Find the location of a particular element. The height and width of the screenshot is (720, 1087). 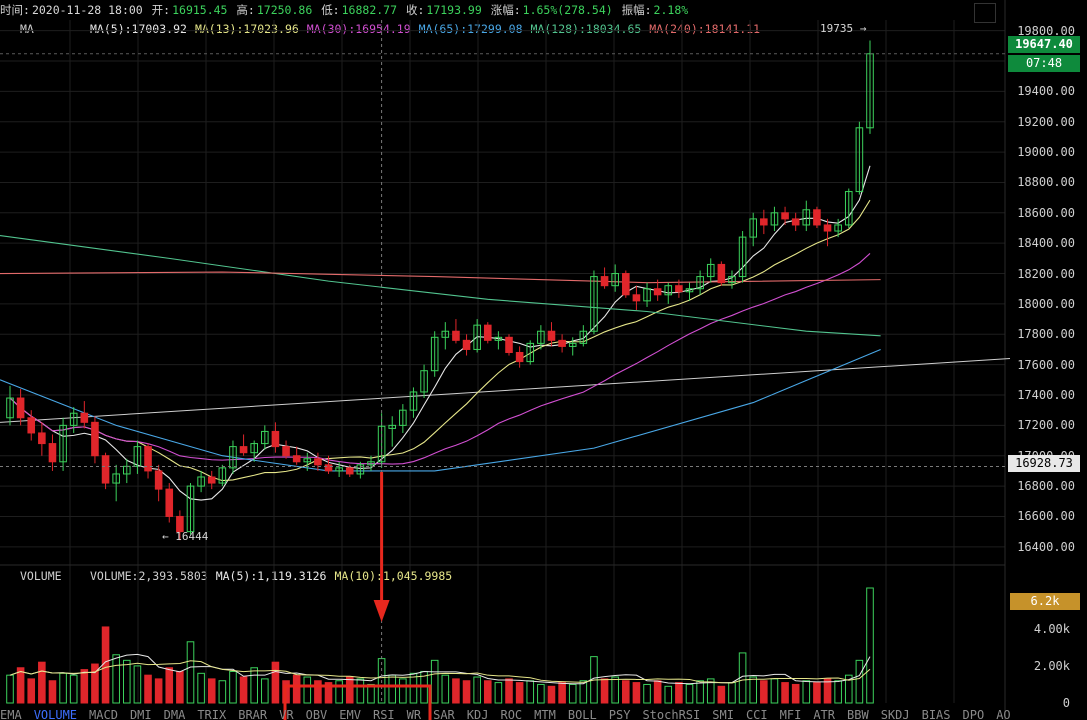

tab-rsi: RSI is located at coordinates (383, 714).